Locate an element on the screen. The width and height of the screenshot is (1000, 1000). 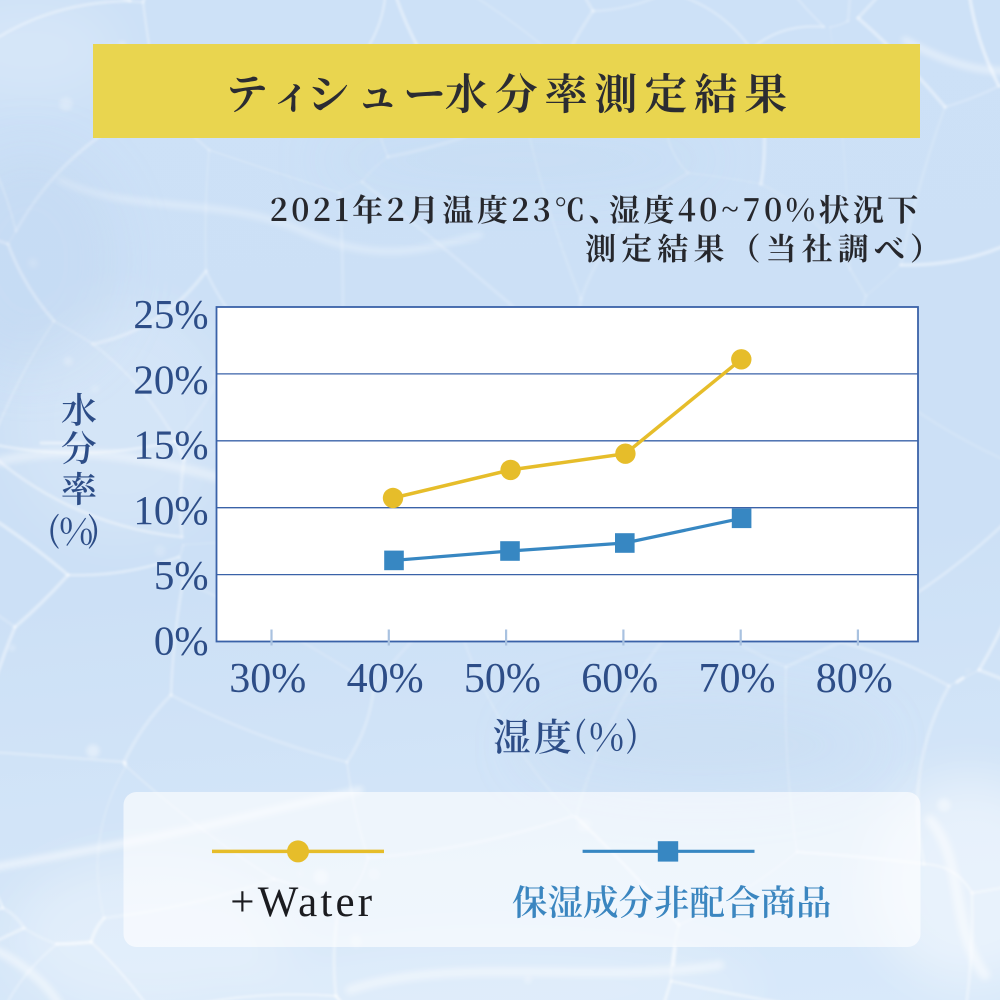
svg-text: 15% is located at coordinates (170, 445).